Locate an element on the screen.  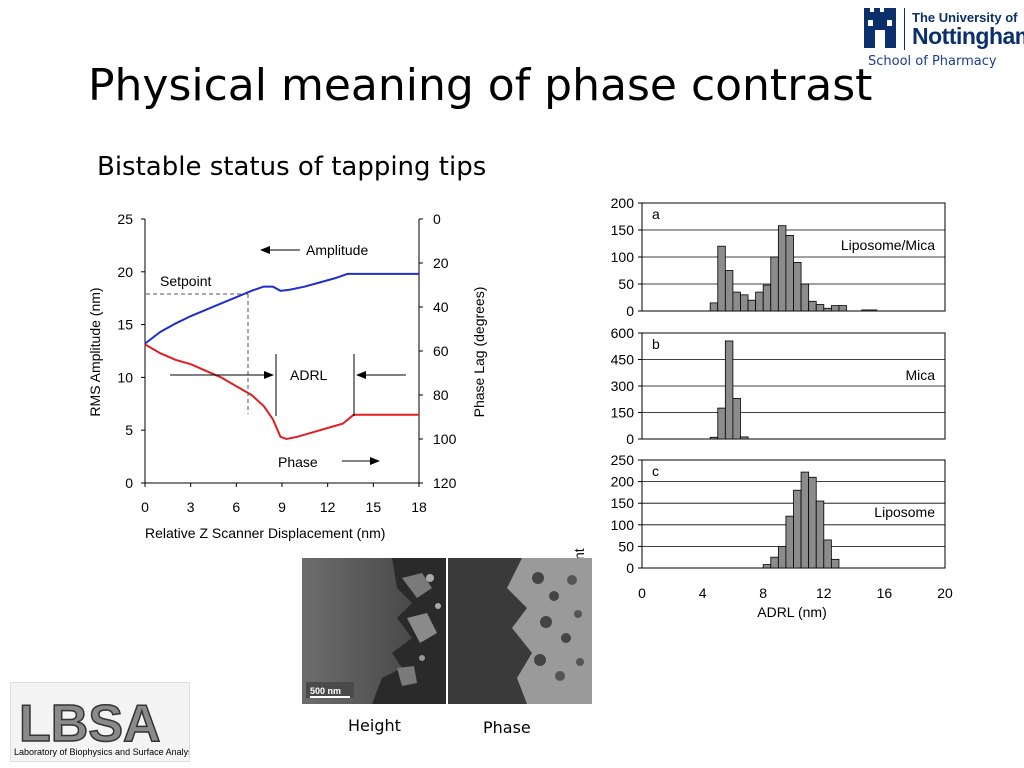
panel-label-b: Mica is located at coordinates (920, 375).